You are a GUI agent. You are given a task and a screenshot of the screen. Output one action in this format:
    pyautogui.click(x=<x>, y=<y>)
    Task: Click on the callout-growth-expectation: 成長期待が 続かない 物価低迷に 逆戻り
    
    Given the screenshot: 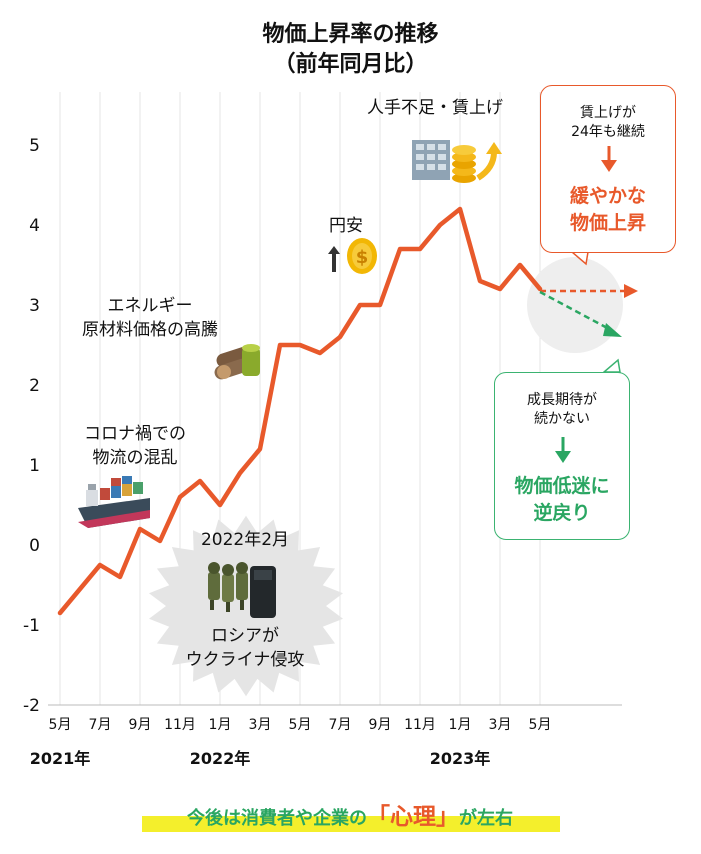 What is the action you would take?
    pyautogui.click(x=562, y=456)
    